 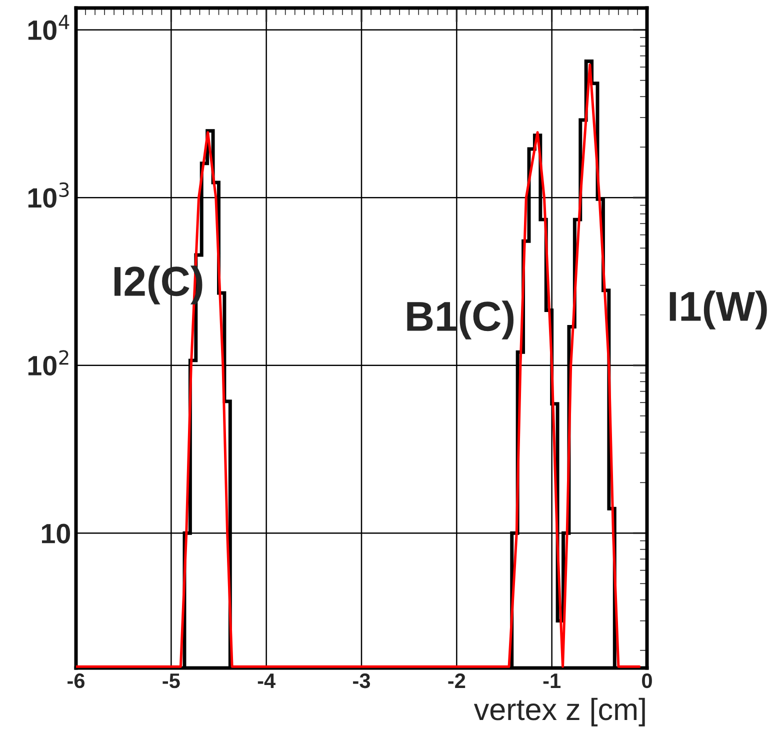 I want to click on x-tick-label: -4, so click(x=267, y=681).